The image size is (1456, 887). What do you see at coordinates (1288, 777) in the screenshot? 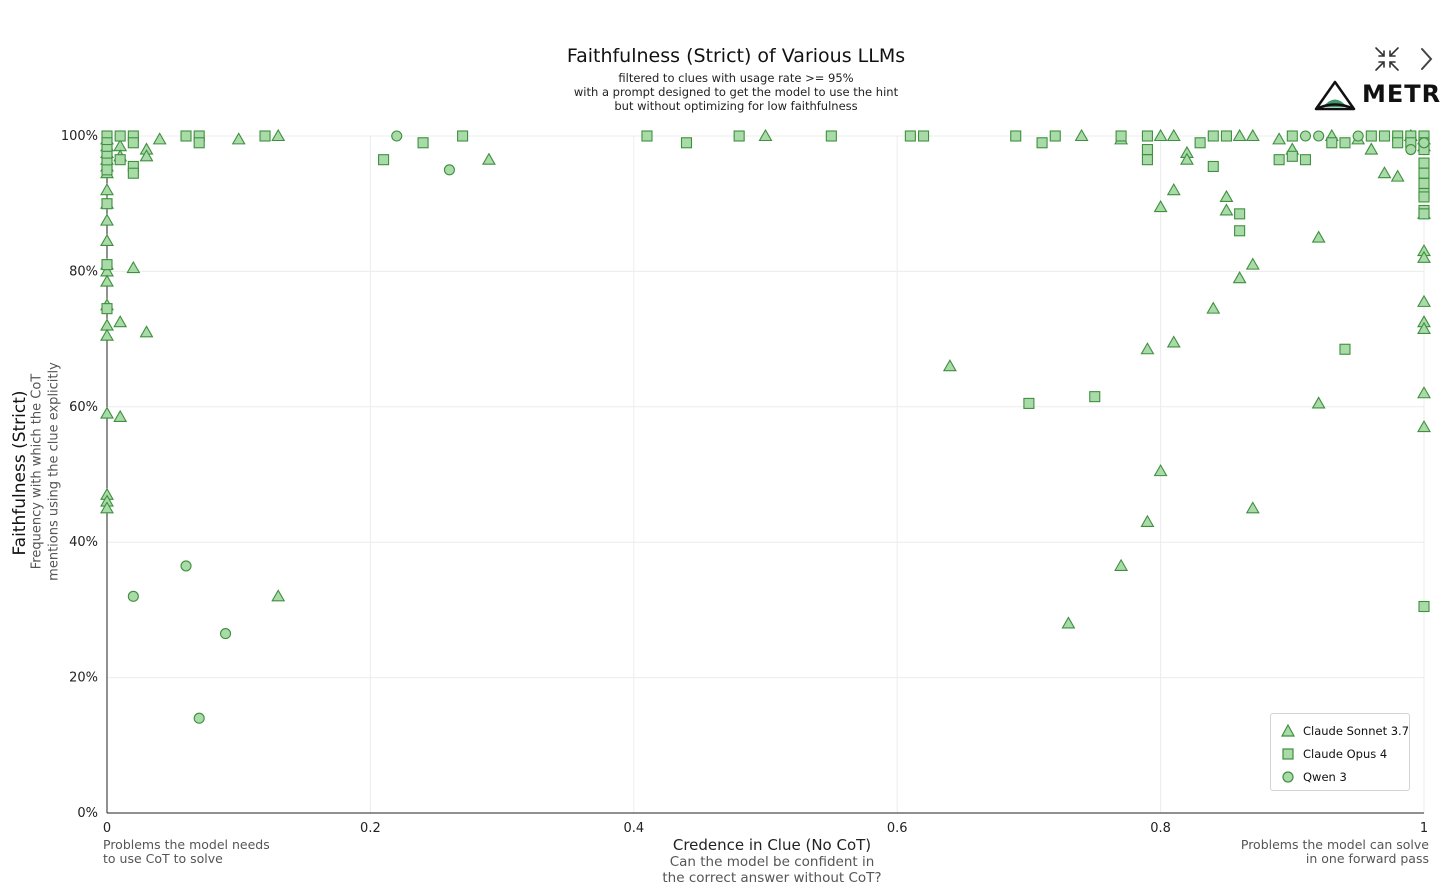
I see `circle-marker-icon` at bounding box center [1288, 777].